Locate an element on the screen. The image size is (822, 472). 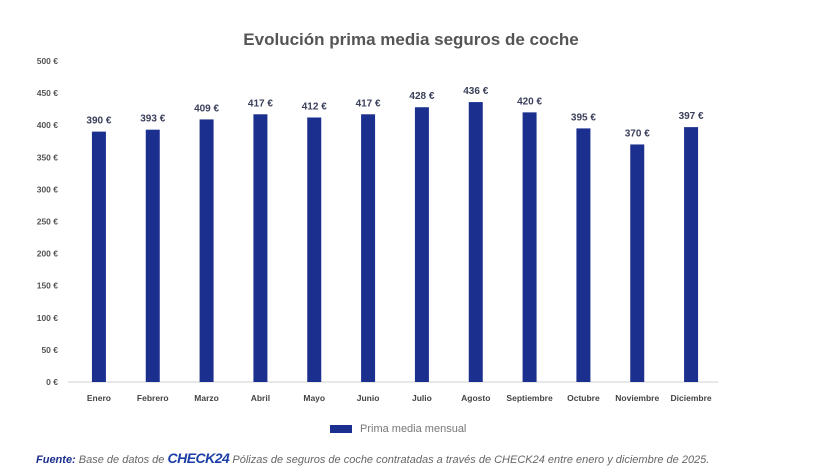
y-tick-label: 100 € is located at coordinates (48, 318).